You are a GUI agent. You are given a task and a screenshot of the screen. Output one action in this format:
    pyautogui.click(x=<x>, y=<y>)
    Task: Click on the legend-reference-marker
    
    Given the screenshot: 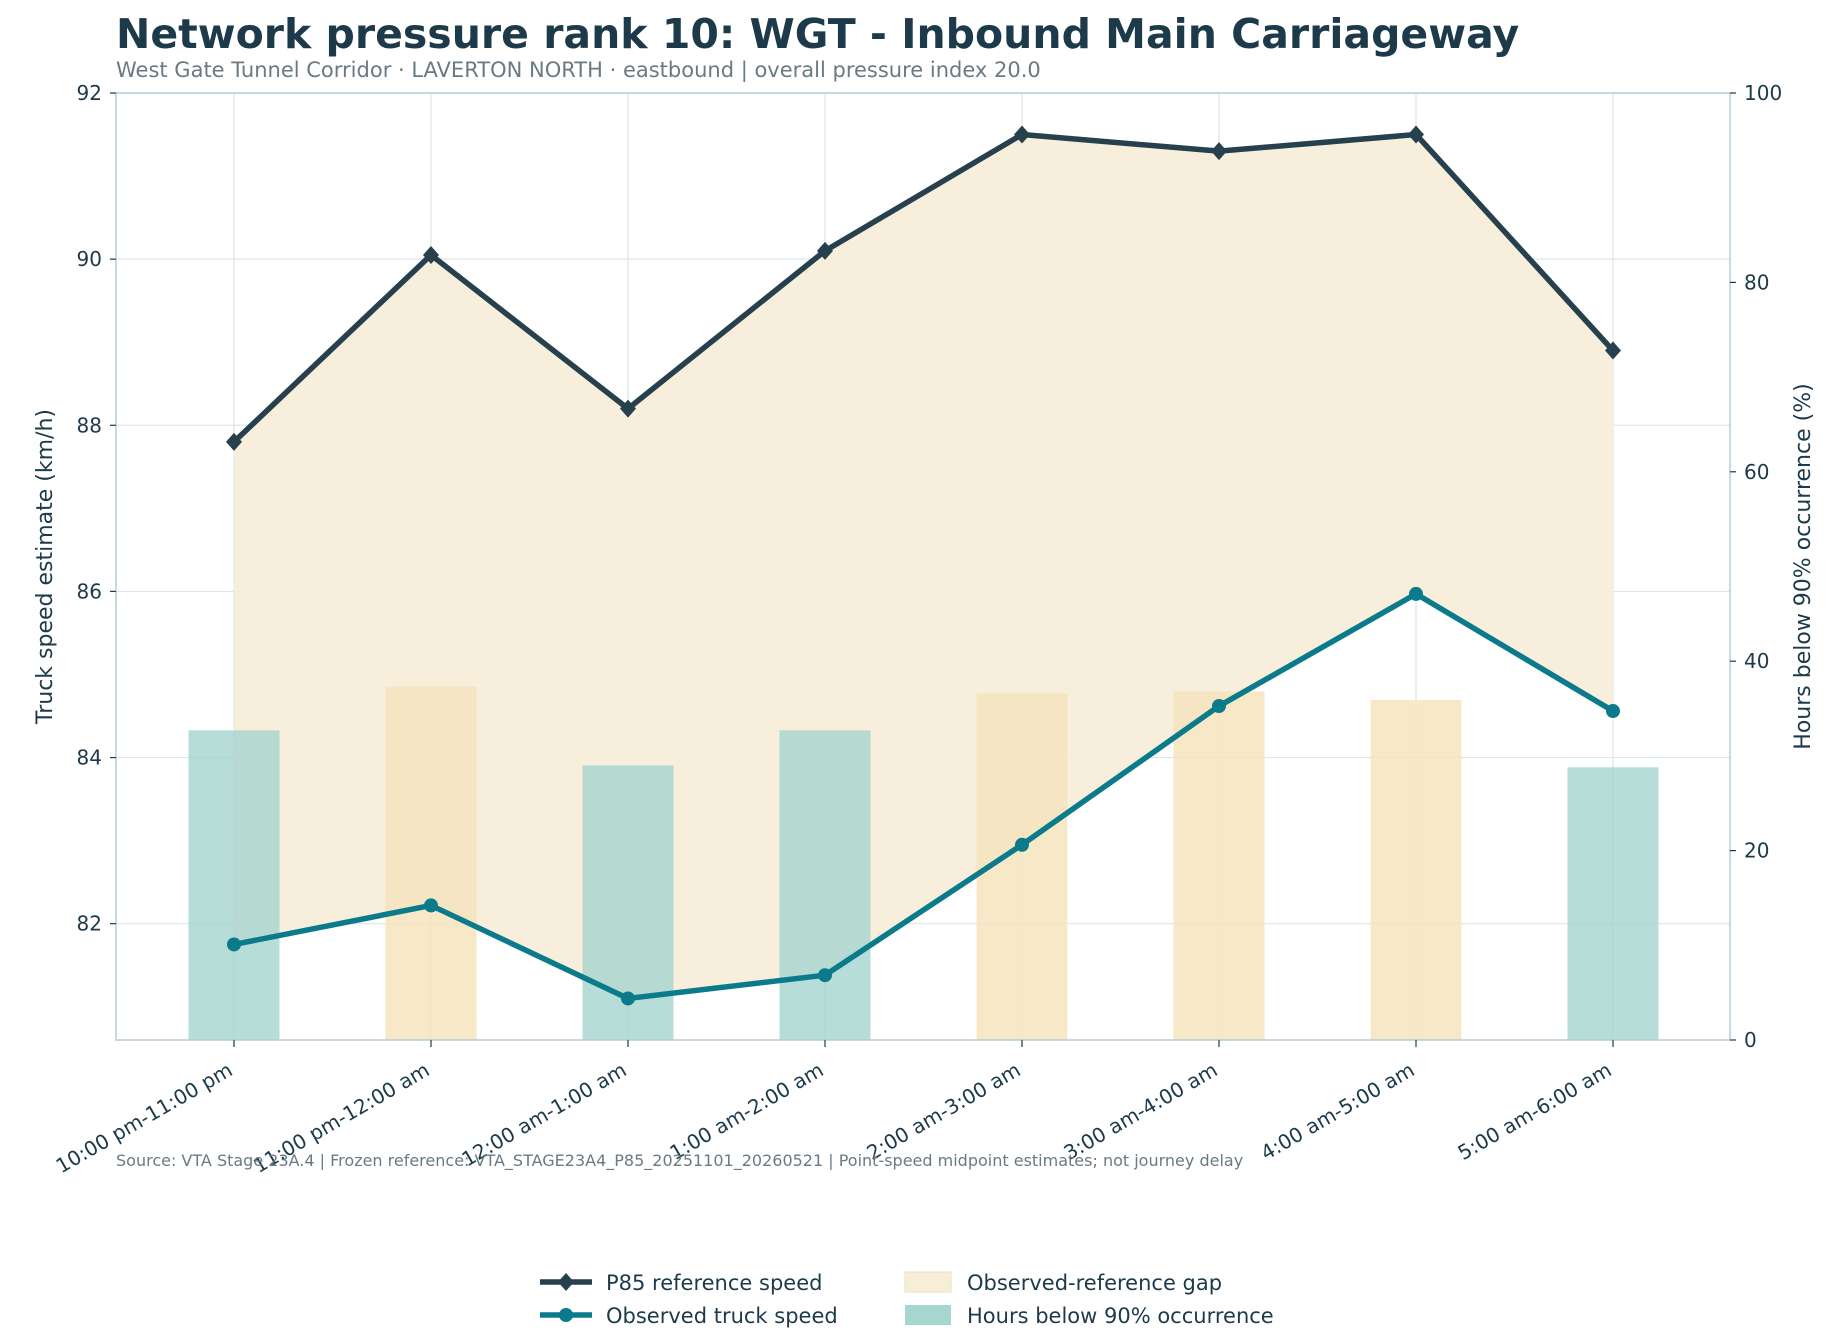 What is the action you would take?
    pyautogui.click(x=566, y=1282)
    